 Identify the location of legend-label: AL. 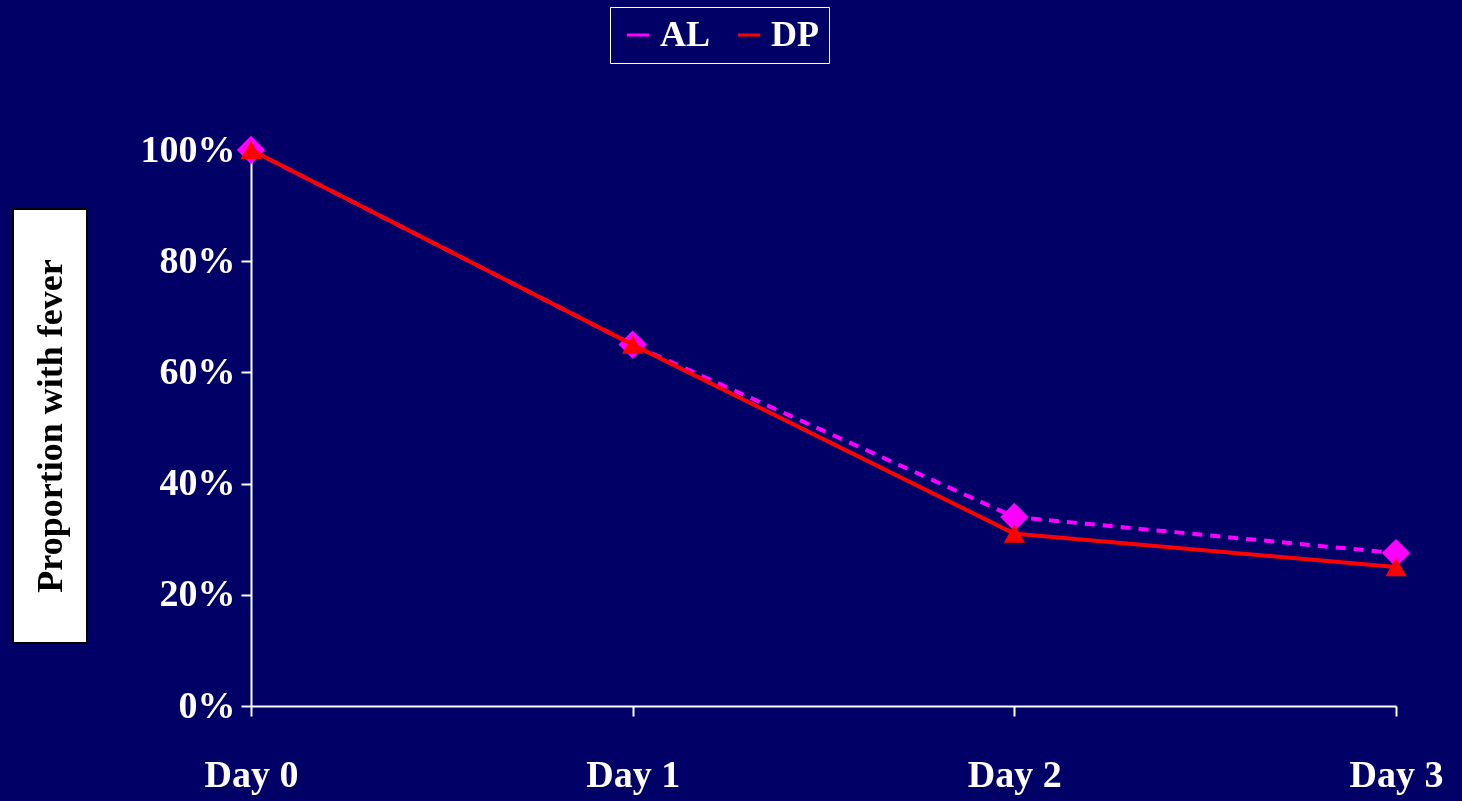
(685, 34).